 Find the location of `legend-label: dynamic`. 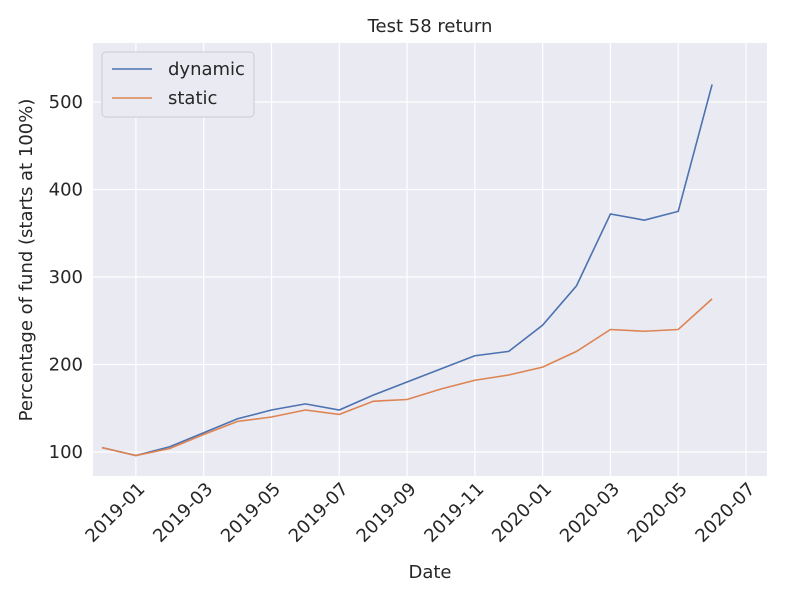

legend-label: dynamic is located at coordinates (206, 69).